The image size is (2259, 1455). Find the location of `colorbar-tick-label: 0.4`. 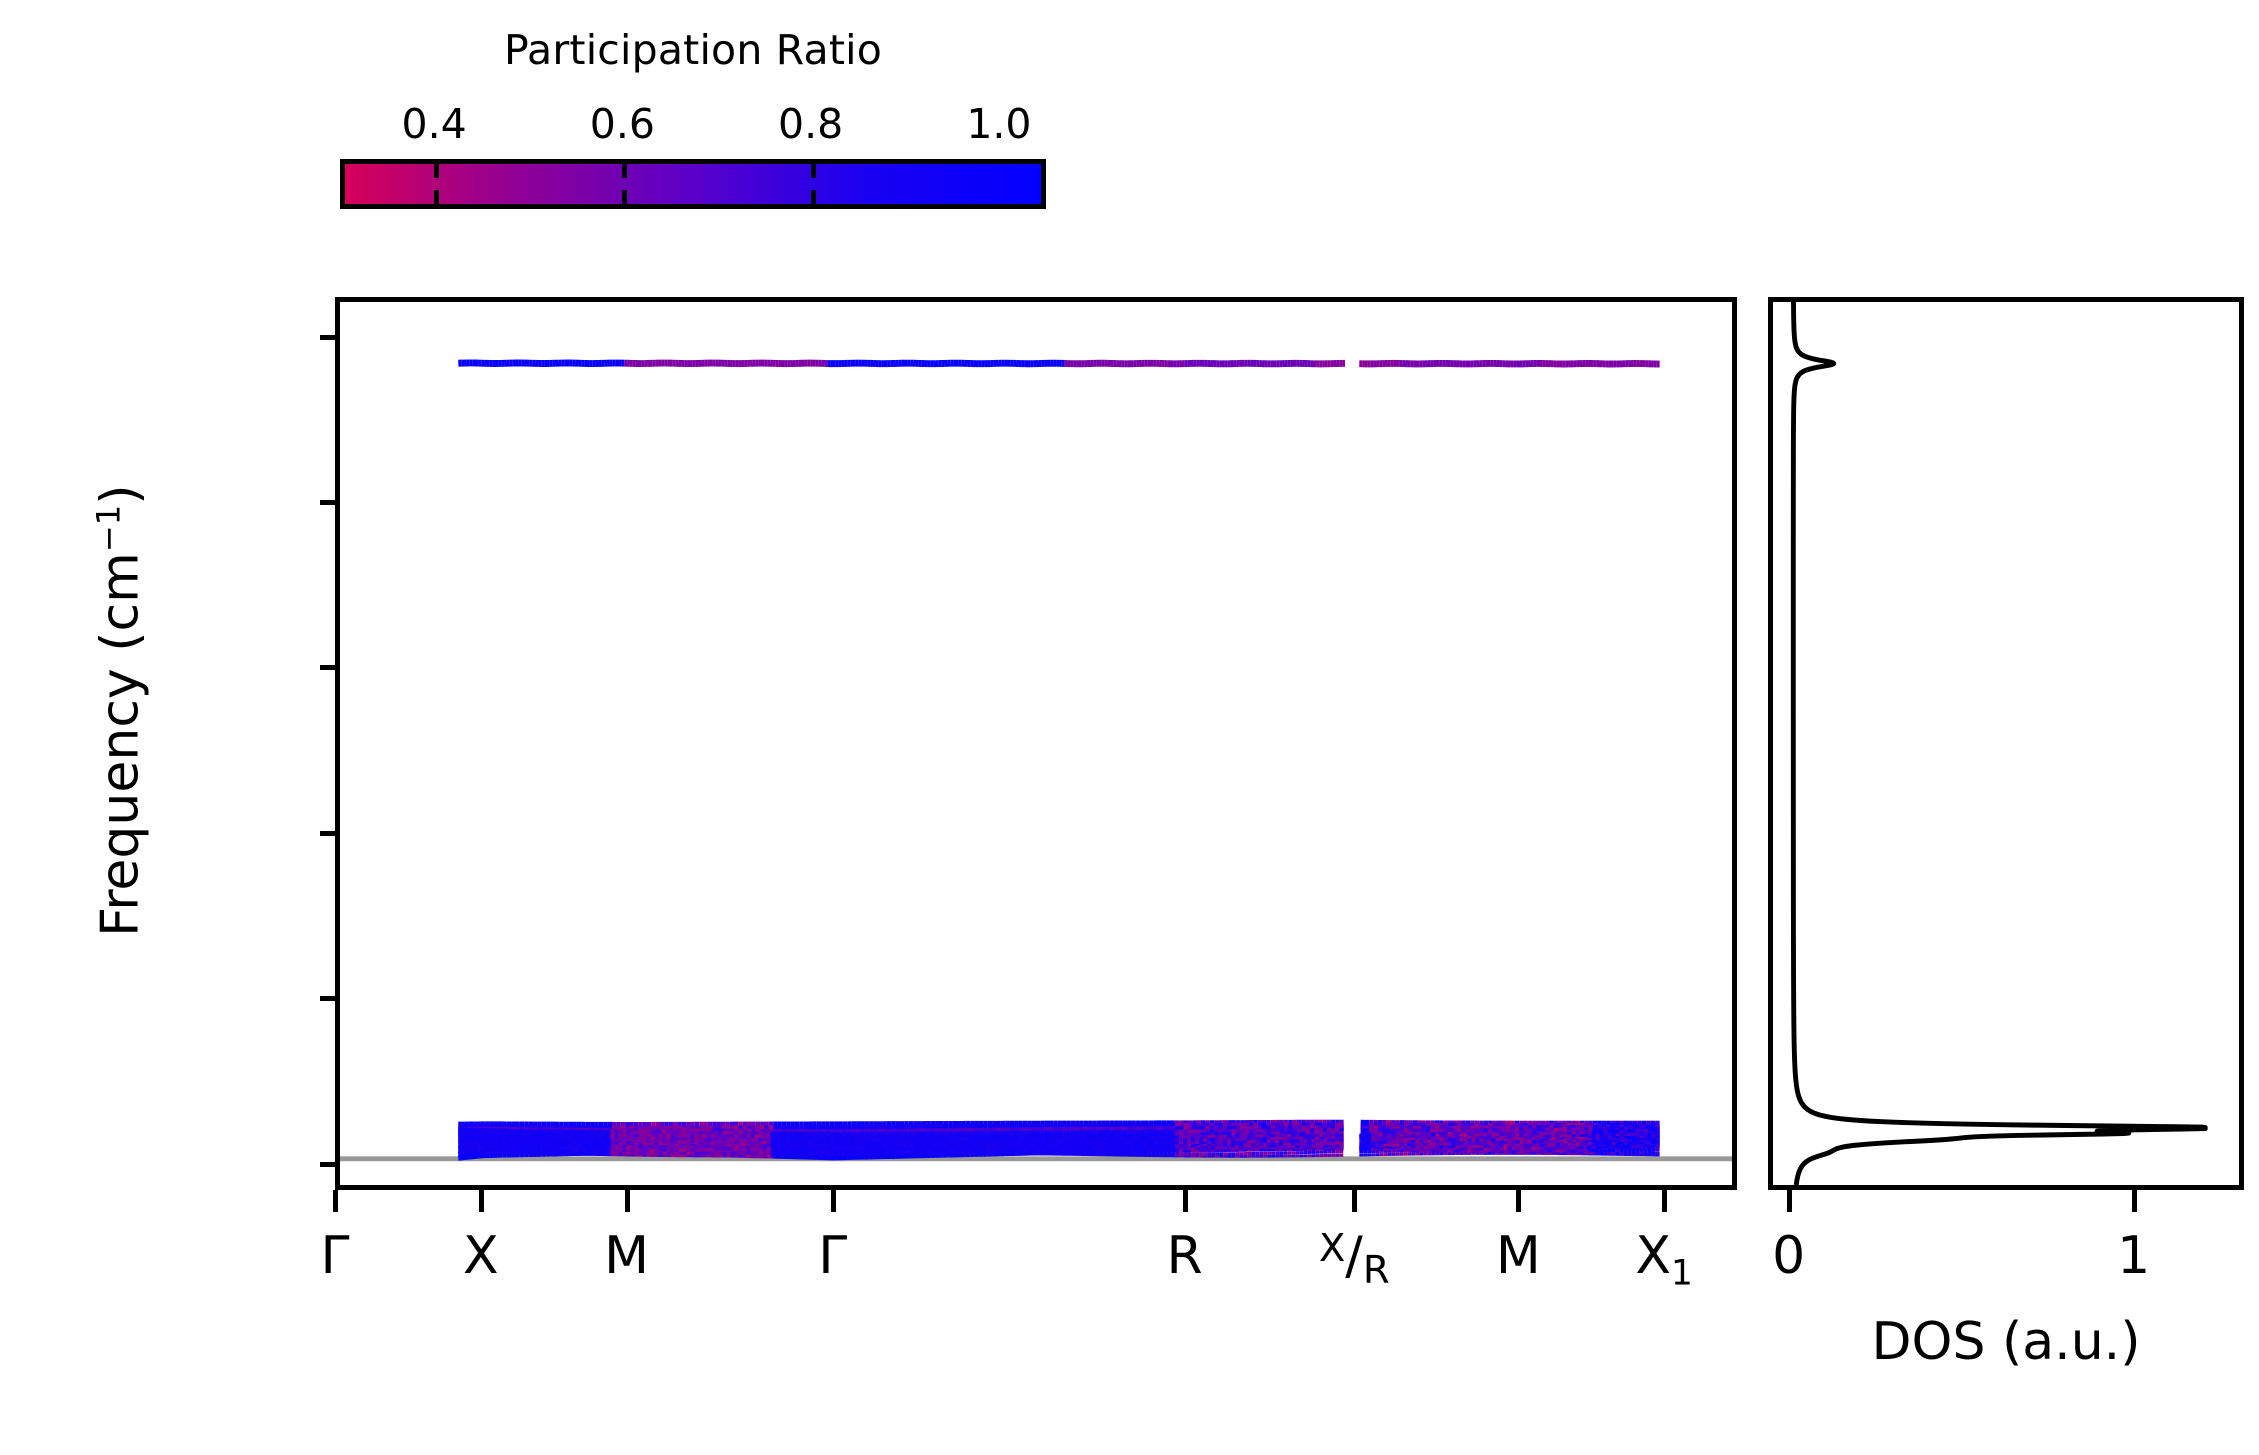

colorbar-tick-label: 0.4 is located at coordinates (434, 124).